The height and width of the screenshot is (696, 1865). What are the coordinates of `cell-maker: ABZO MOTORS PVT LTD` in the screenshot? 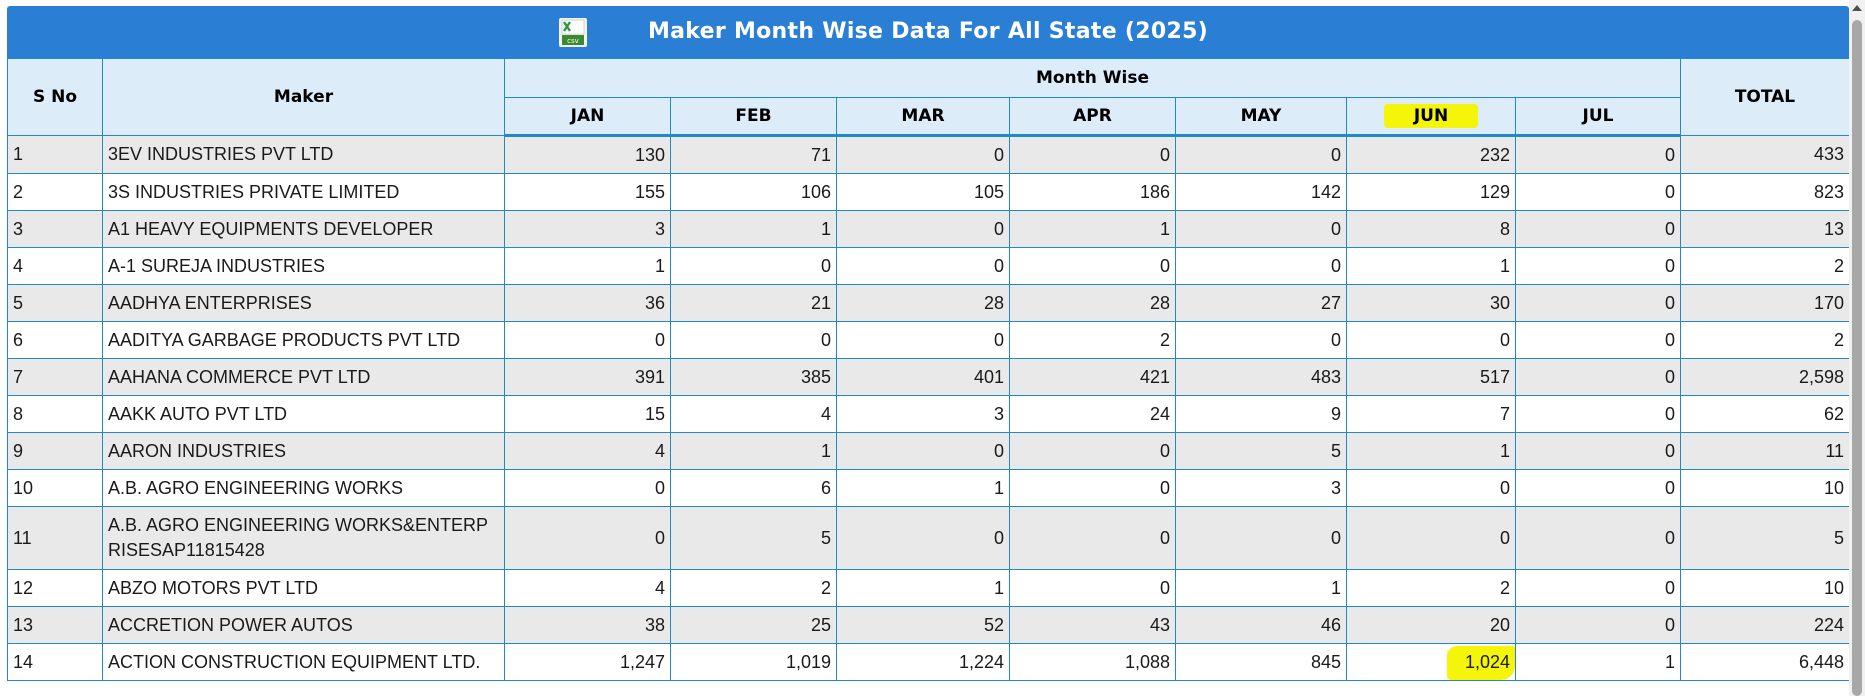 It's located at (303, 588).